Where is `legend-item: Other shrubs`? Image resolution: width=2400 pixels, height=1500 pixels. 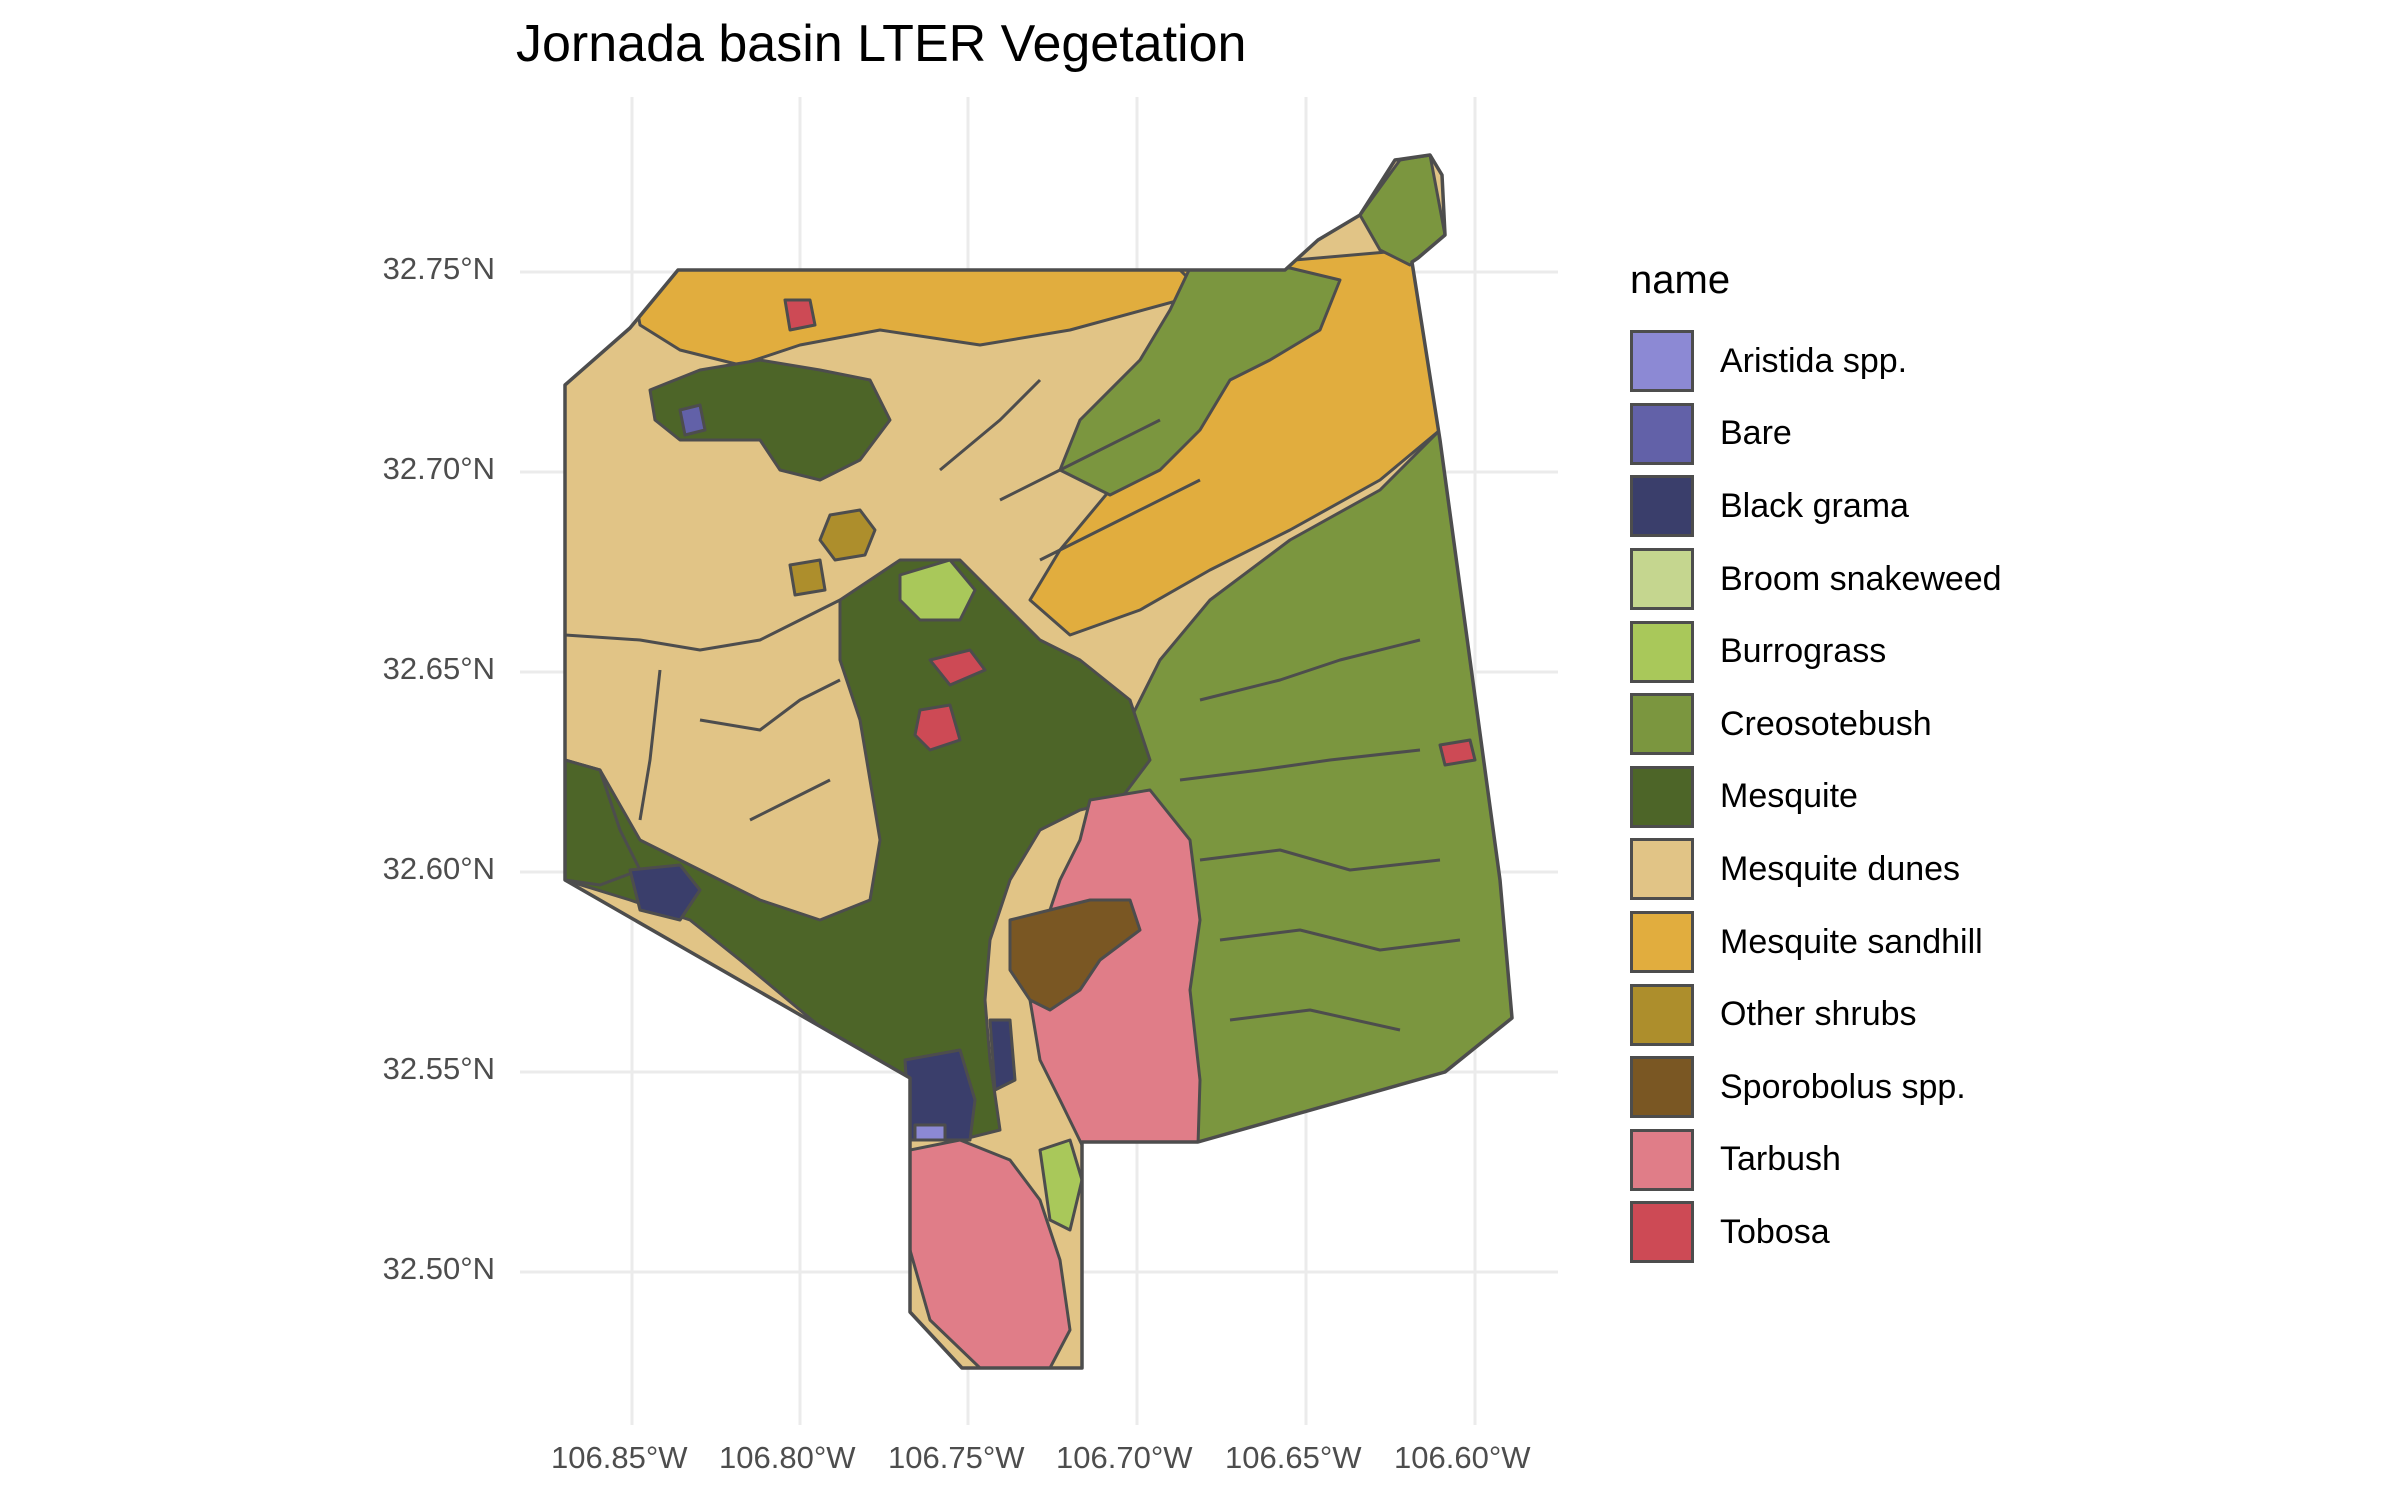 legend-item: Other shrubs is located at coordinates (1816, 1014).